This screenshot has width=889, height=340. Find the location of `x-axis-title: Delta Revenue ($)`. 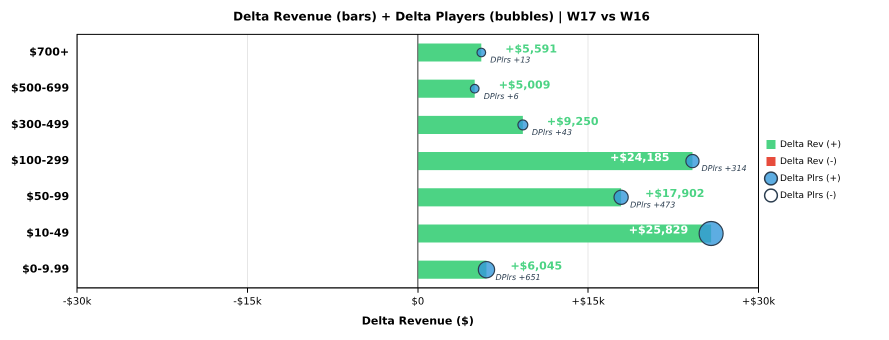

x-axis-title: Delta Revenue ($) is located at coordinates (418, 321).